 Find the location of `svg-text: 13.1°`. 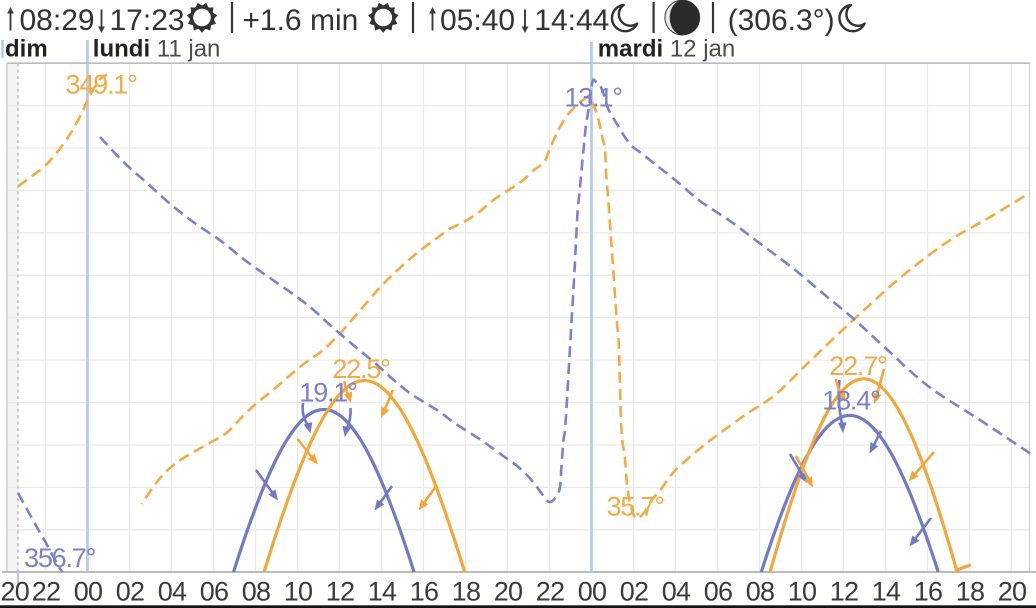

svg-text: 13.1° is located at coordinates (594, 98).